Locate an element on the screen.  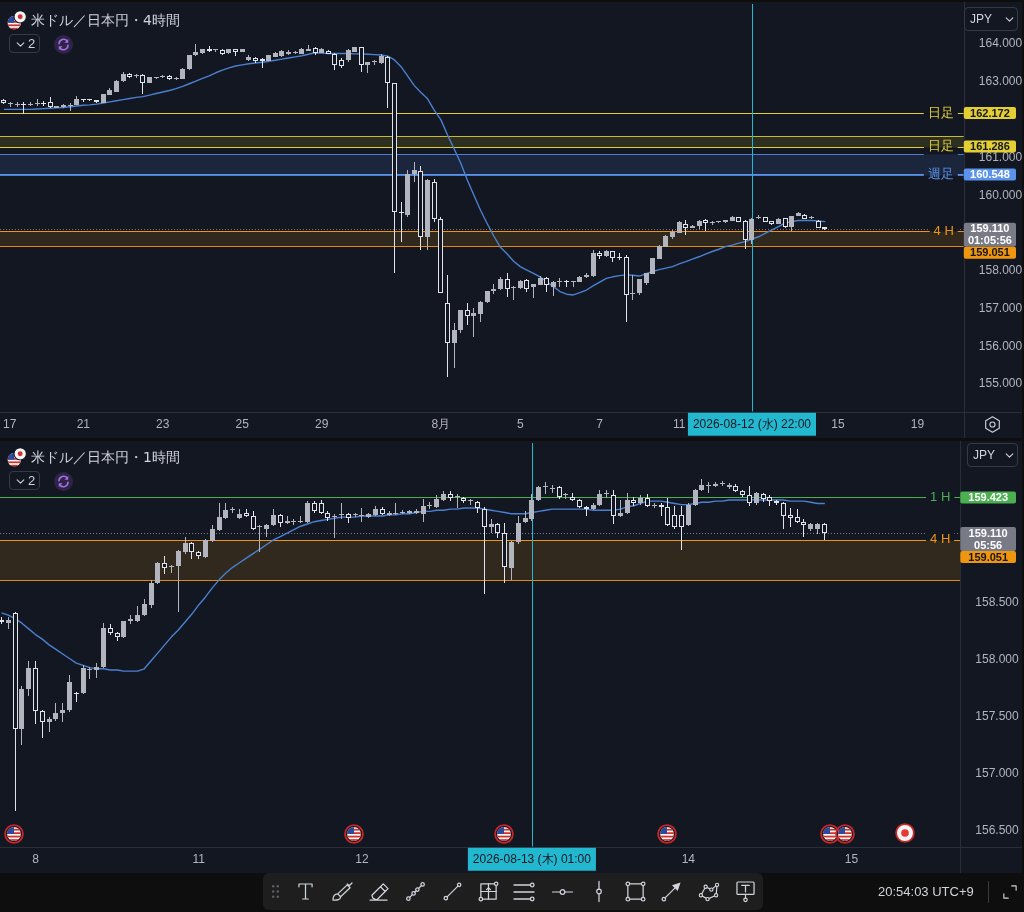
text: 米ドル／日本円・1時間 is located at coordinates (105, 456).